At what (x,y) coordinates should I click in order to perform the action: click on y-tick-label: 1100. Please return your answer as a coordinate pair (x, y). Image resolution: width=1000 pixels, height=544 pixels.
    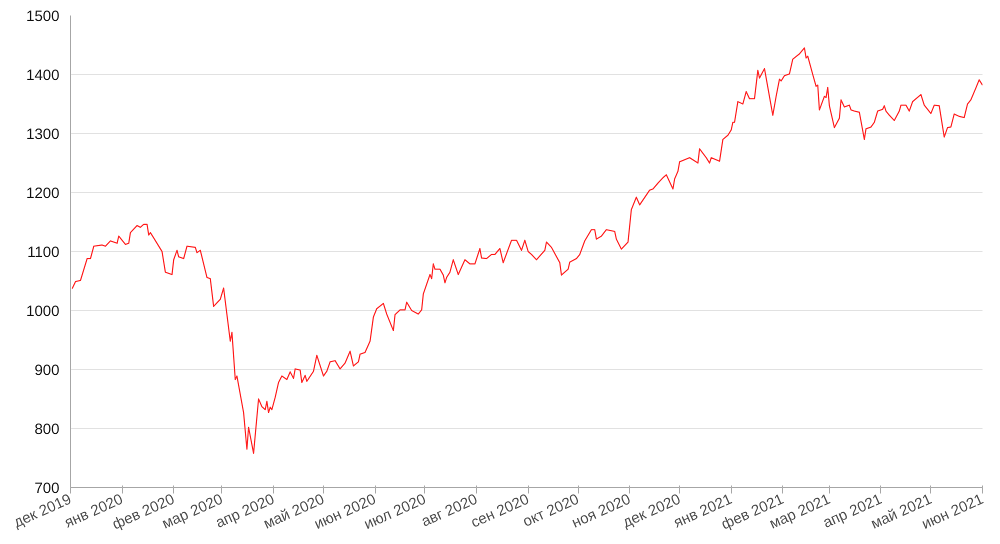
    Looking at the image, I should click on (43, 252).